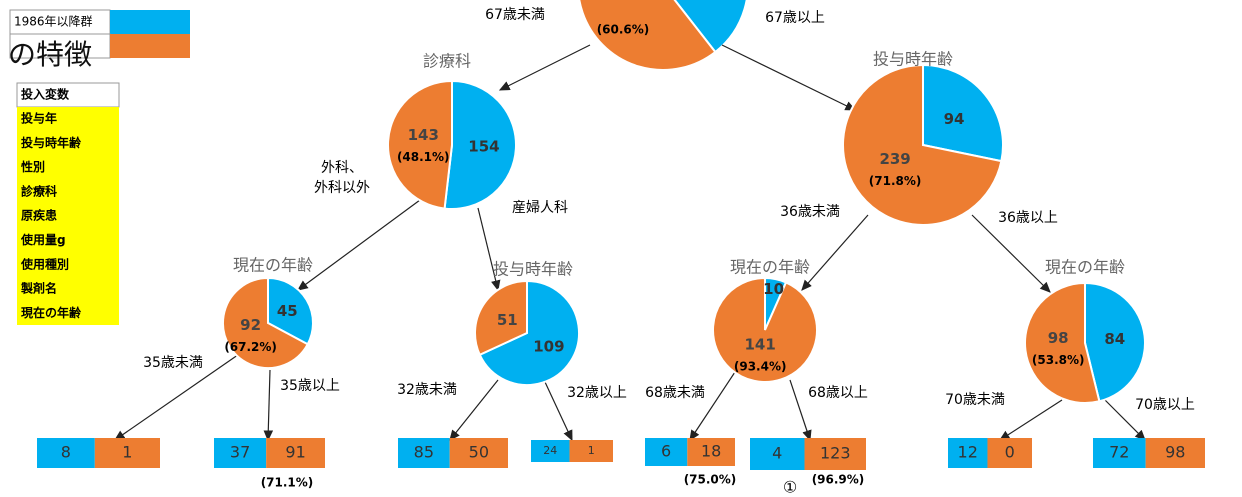 The height and width of the screenshot is (497, 1242). I want to click on var-item: 性別, so click(32, 166).